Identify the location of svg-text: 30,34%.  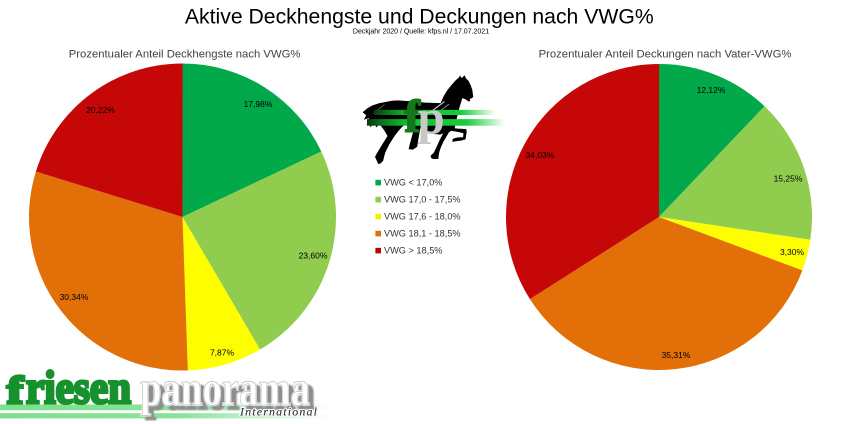
(74, 297).